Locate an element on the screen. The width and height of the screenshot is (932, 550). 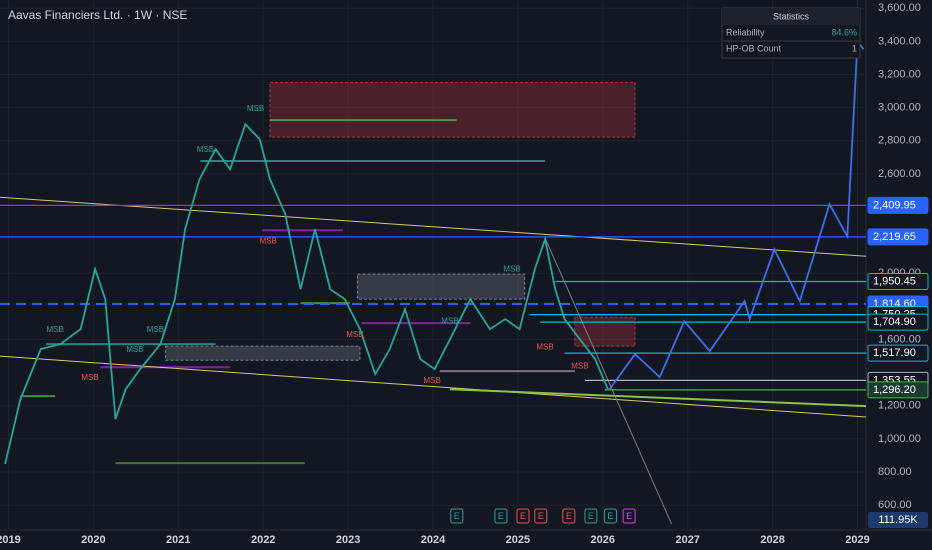
x-tick-label: 2028 is located at coordinates (772, 540).